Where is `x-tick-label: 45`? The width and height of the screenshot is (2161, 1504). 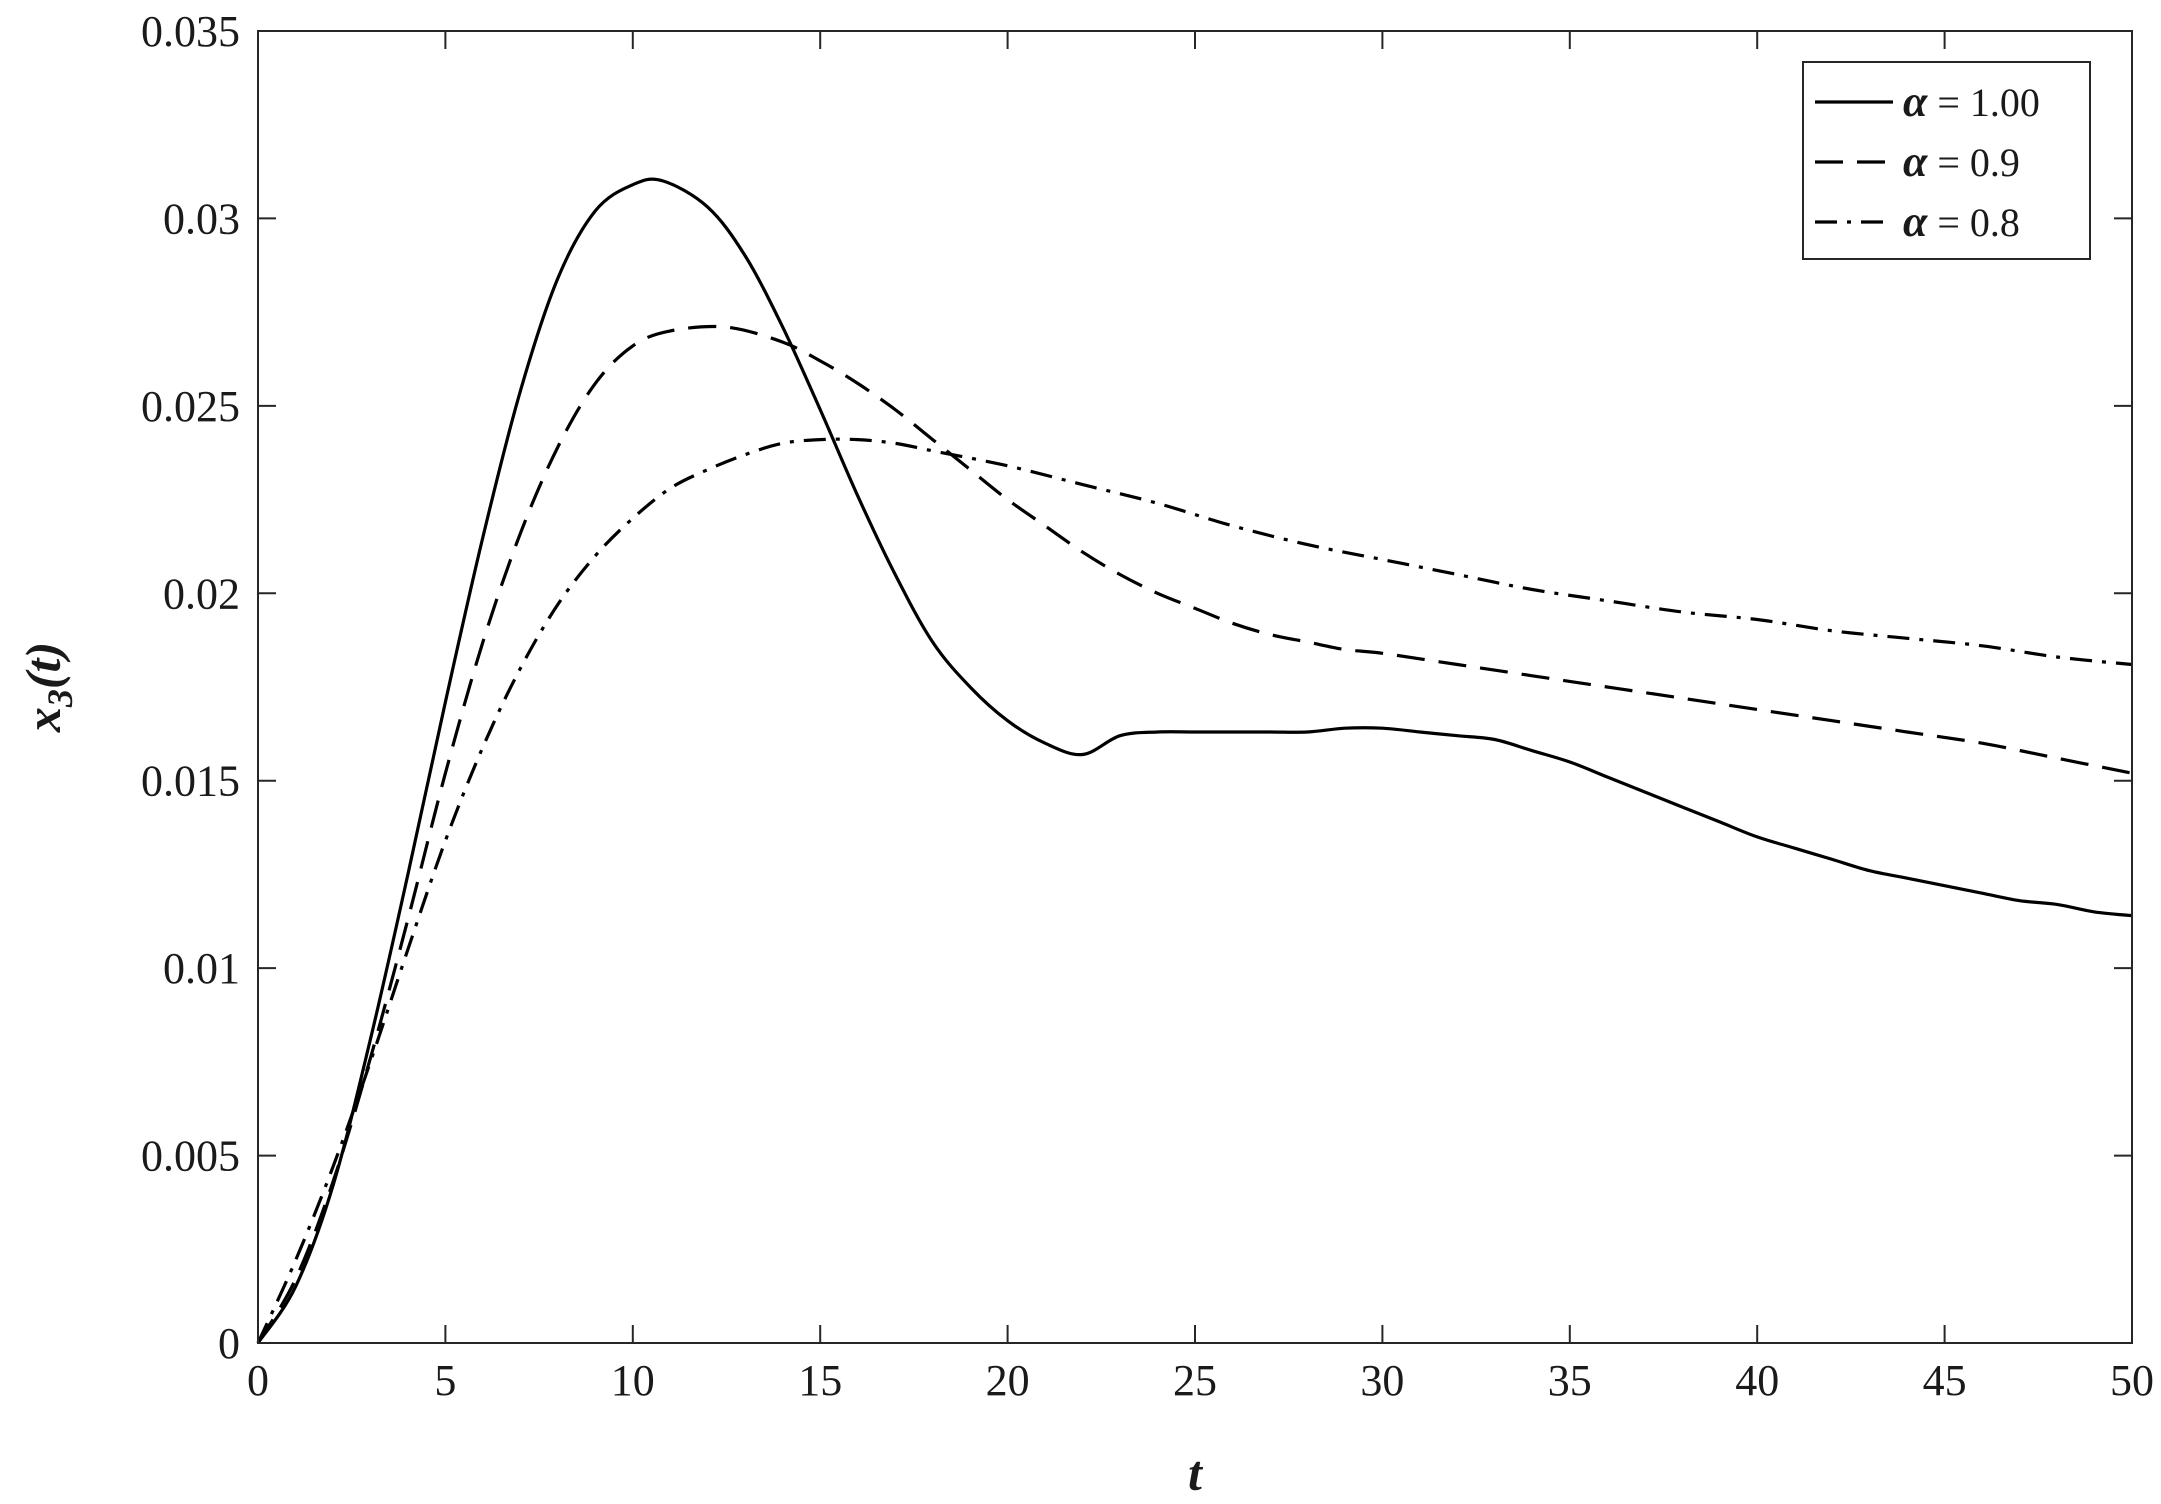 x-tick-label: 45 is located at coordinates (1945, 1380).